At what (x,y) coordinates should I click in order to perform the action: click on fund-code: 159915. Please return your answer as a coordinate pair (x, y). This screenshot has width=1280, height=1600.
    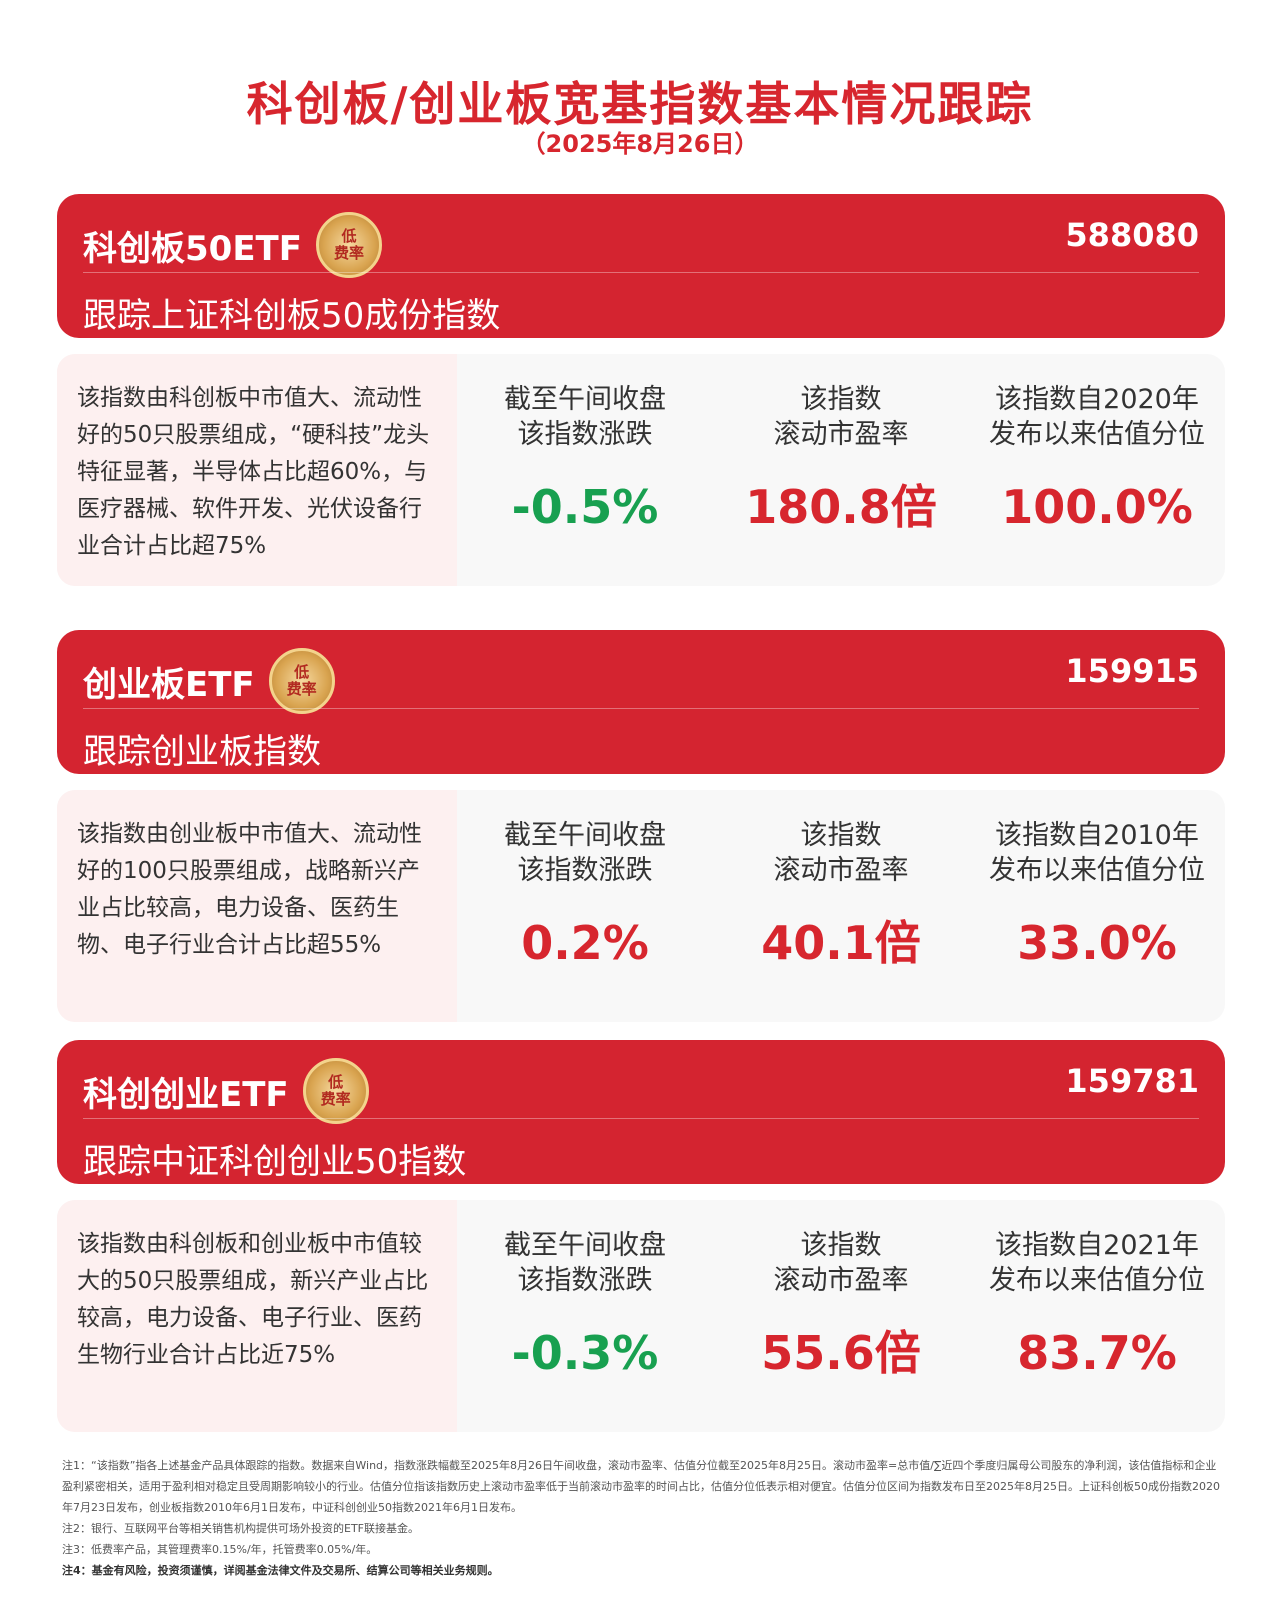
    Looking at the image, I should click on (1132, 671).